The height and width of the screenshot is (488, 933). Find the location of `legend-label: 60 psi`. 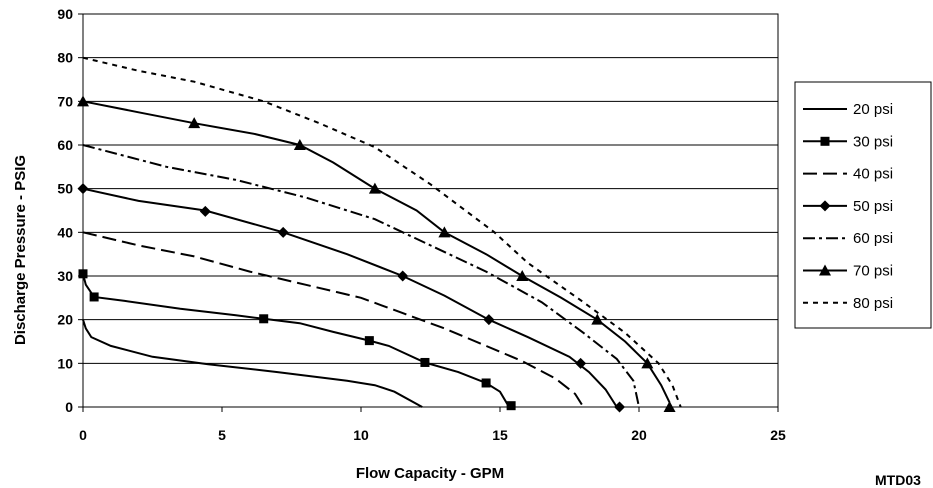

legend-label: 60 psi is located at coordinates (873, 238).